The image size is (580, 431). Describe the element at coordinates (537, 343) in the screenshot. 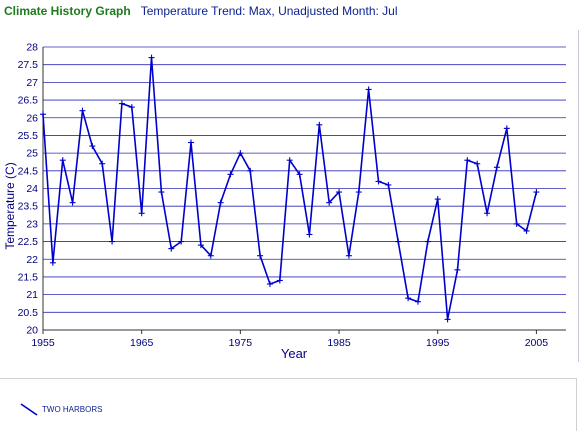

I see `x-tick-label: 2005` at that location.